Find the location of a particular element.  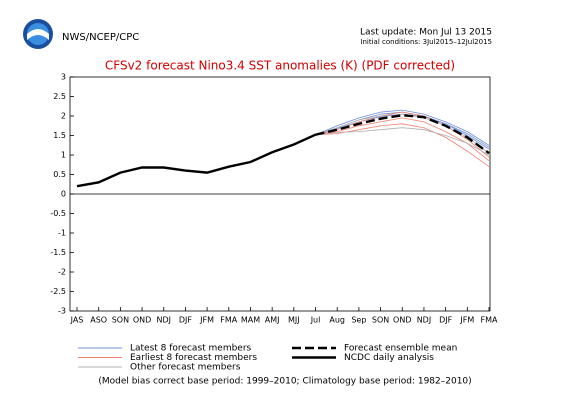

org: NWS/NCEP/CPC is located at coordinates (100, 37).